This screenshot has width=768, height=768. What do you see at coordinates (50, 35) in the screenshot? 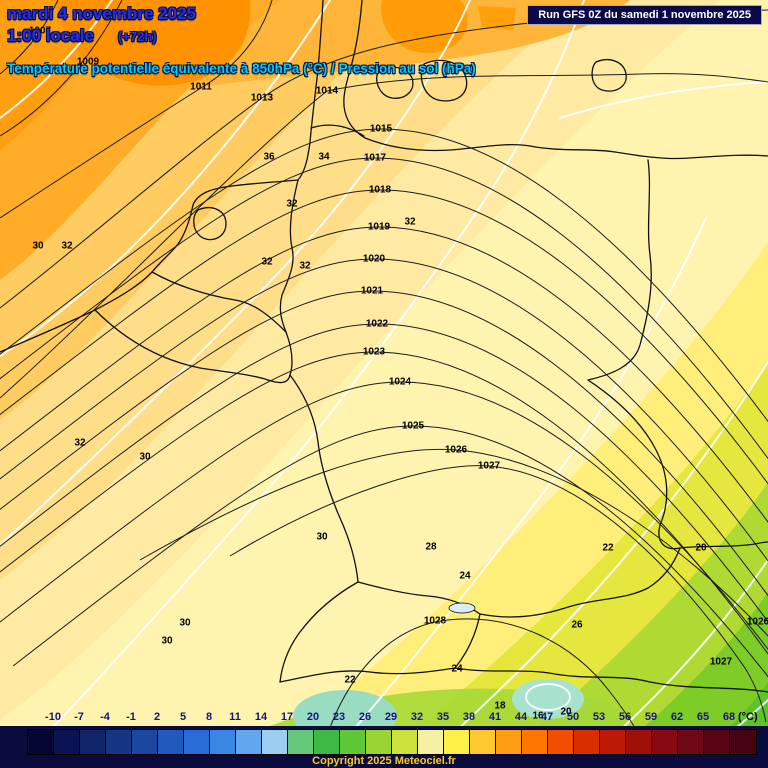
I see `valid-time-text: 1:00 locale` at bounding box center [50, 35].